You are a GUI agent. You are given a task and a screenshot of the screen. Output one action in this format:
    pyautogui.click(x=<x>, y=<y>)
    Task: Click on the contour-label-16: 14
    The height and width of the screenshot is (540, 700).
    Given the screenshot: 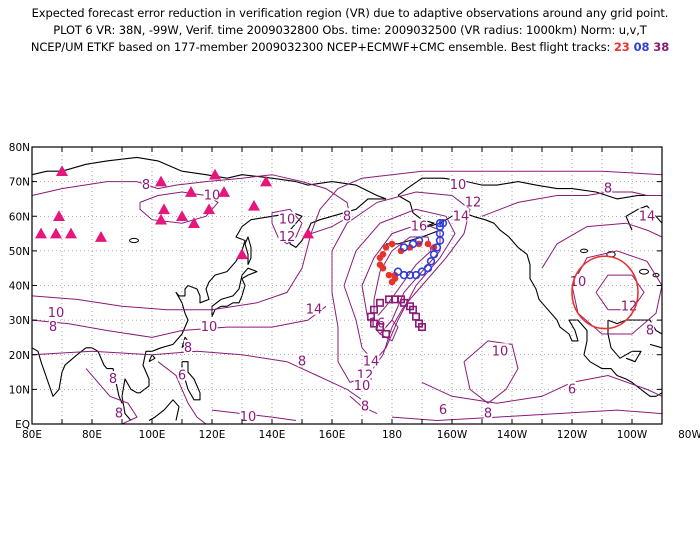 What is the action you would take?
    pyautogui.click(x=371, y=362)
    